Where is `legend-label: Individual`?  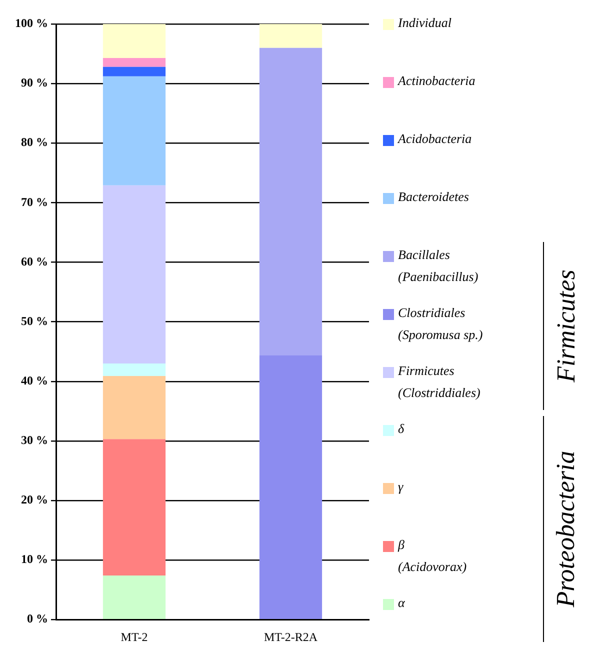 legend-label: Individual is located at coordinates (425, 23).